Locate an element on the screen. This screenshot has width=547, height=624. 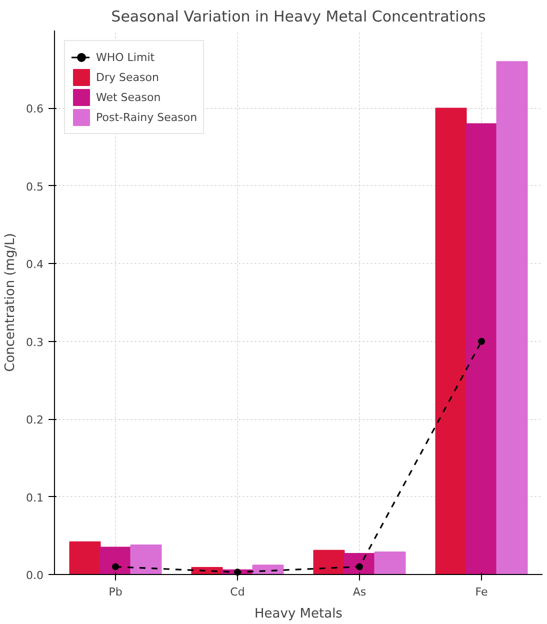
y-tick-label: 0.0 is located at coordinates (35, 575).